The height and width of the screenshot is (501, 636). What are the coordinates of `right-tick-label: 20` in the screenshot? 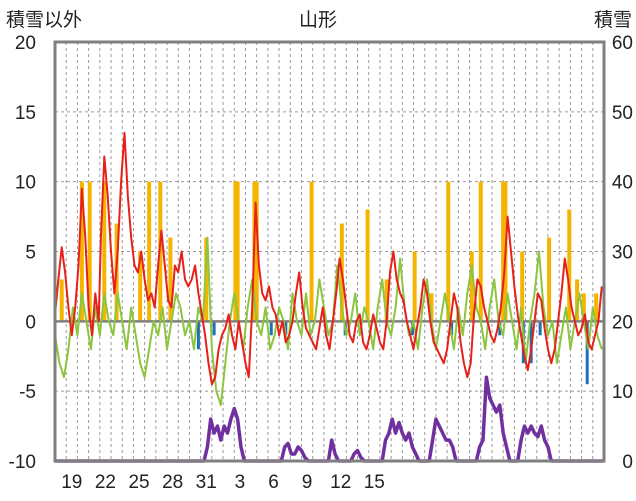 It's located at (622, 322).